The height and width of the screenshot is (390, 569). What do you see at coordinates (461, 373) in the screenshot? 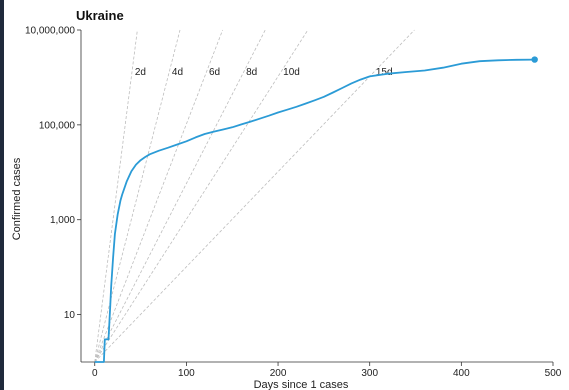
I see `x-tick-label: 400` at bounding box center [461, 373].